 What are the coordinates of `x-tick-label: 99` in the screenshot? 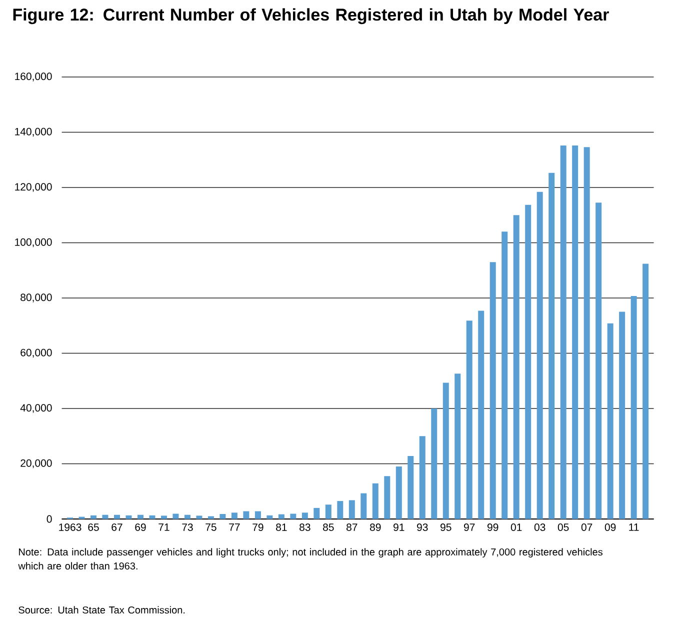 It's located at (493, 527).